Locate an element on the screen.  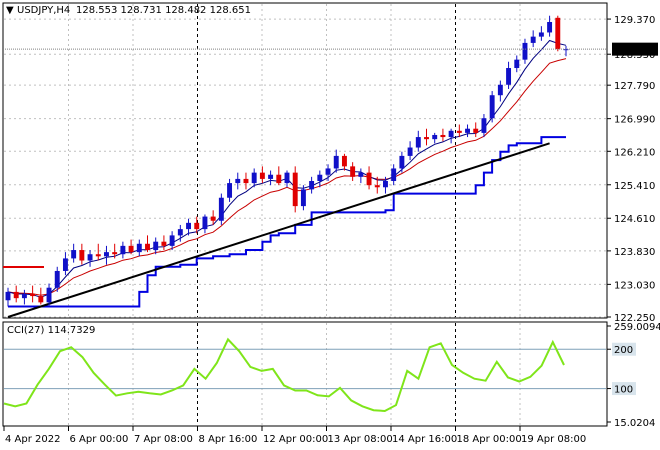
price-tick-label: 126.990 is located at coordinates (634, 120).